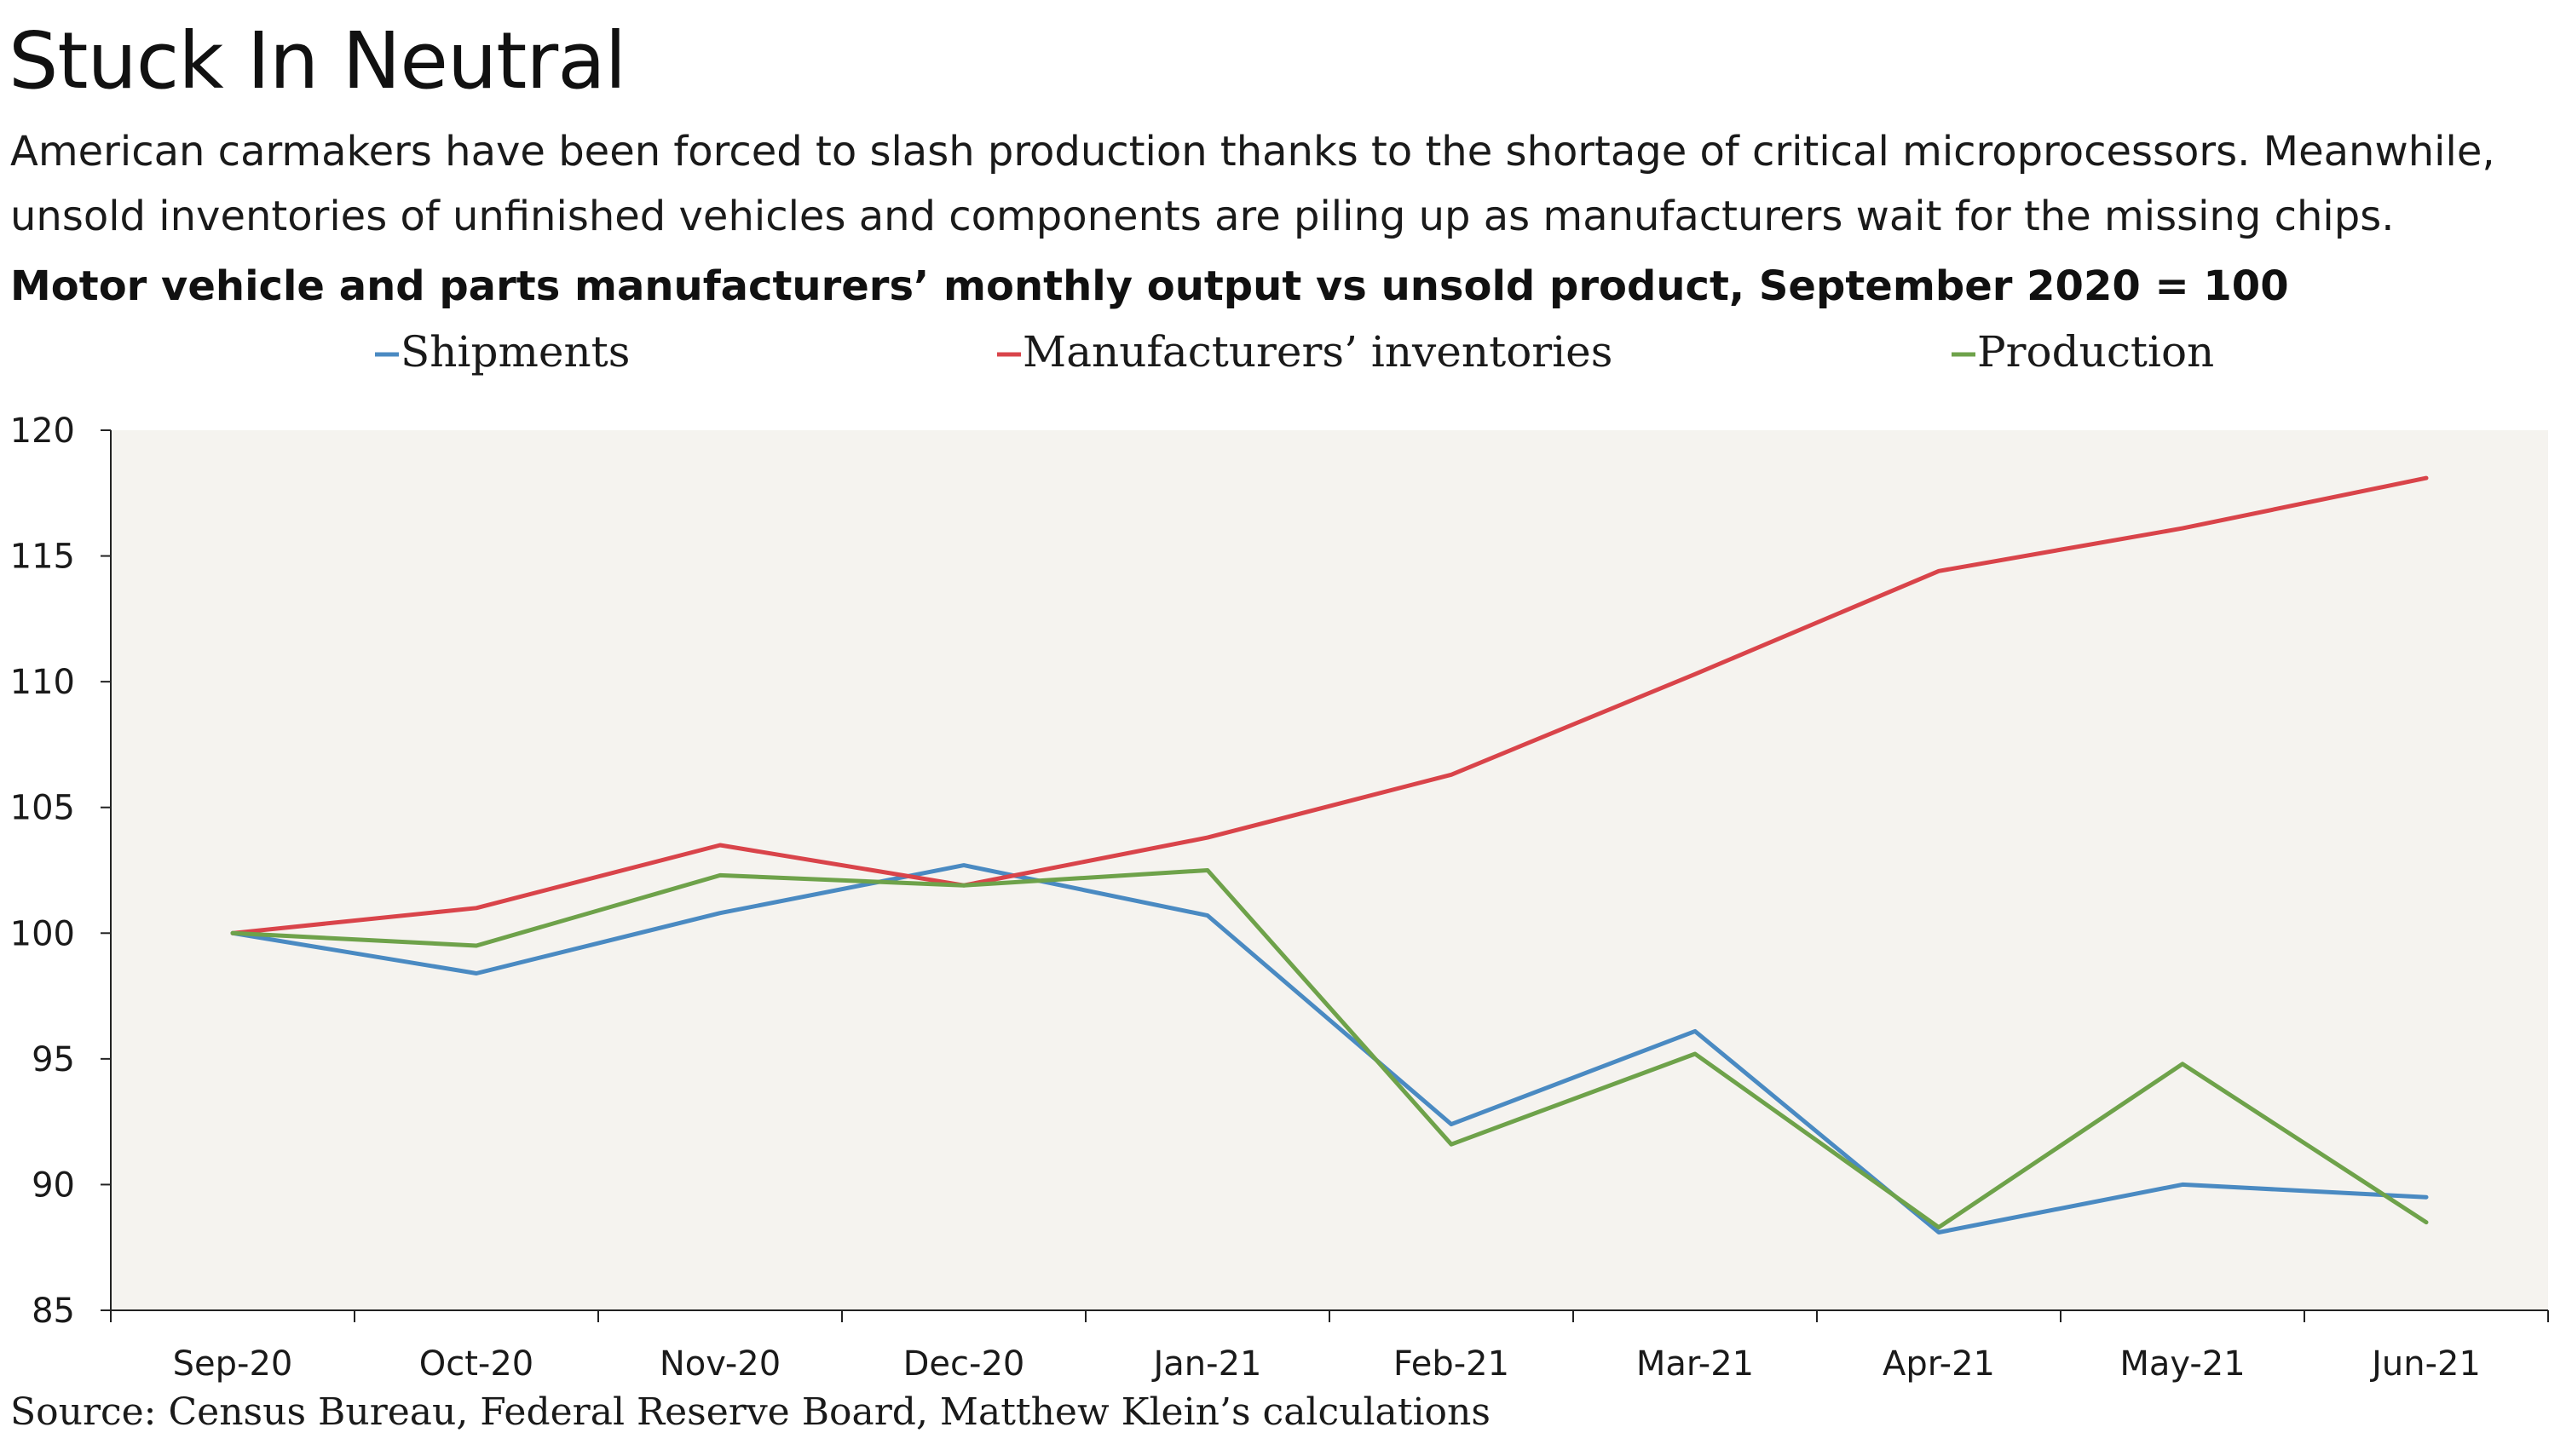 The height and width of the screenshot is (1456, 2566). Describe the element at coordinates (1451, 1364) in the screenshot. I see `x-tick-label: Feb-21` at that location.